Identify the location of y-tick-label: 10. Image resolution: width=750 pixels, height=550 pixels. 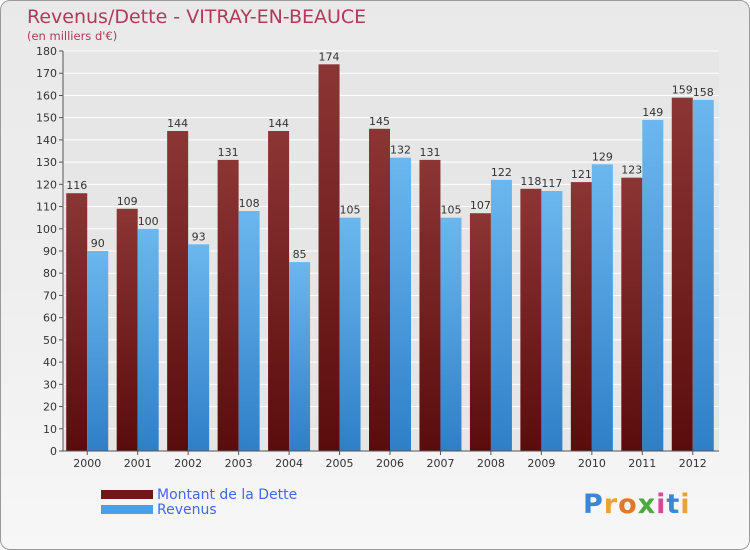
(50, 429).